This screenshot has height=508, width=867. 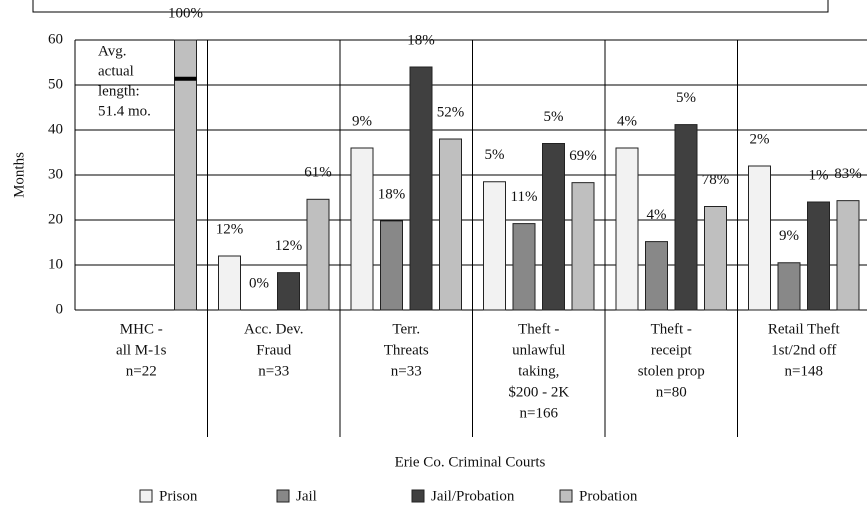 What do you see at coordinates (539, 413) in the screenshot?
I see `x-tick-label: n=166` at bounding box center [539, 413].